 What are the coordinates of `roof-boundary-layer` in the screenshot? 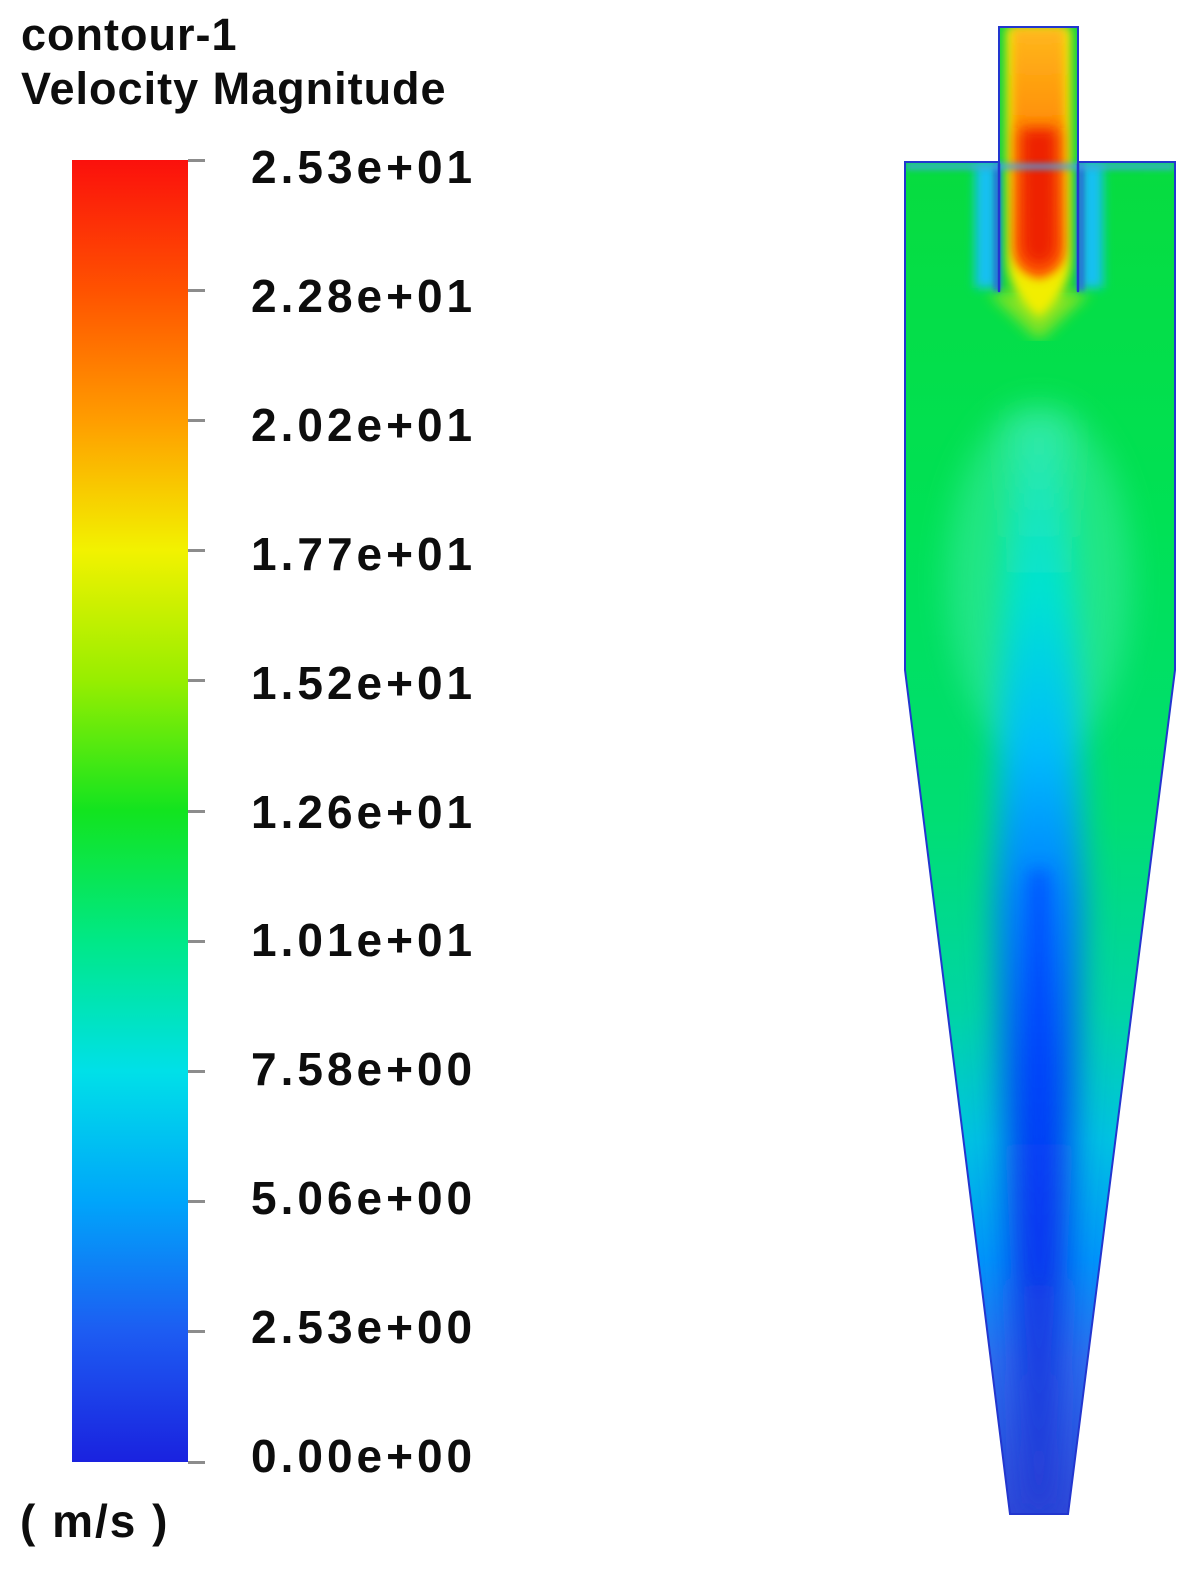 It's located at (1040, 166).